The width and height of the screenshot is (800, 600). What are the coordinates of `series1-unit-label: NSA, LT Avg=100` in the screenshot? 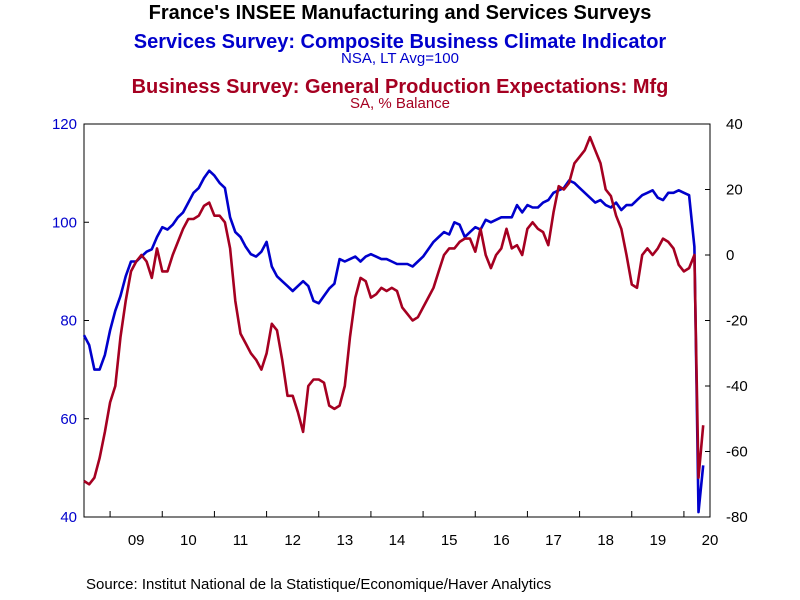 It's located at (399, 58).